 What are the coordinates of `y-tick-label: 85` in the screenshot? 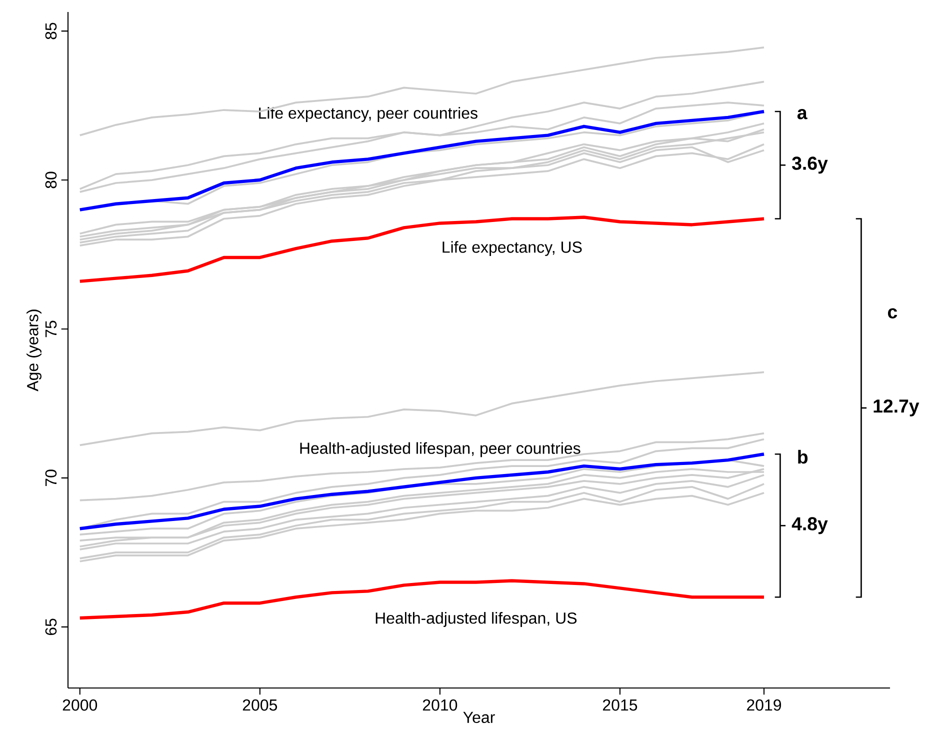 It's located at (51, 31).